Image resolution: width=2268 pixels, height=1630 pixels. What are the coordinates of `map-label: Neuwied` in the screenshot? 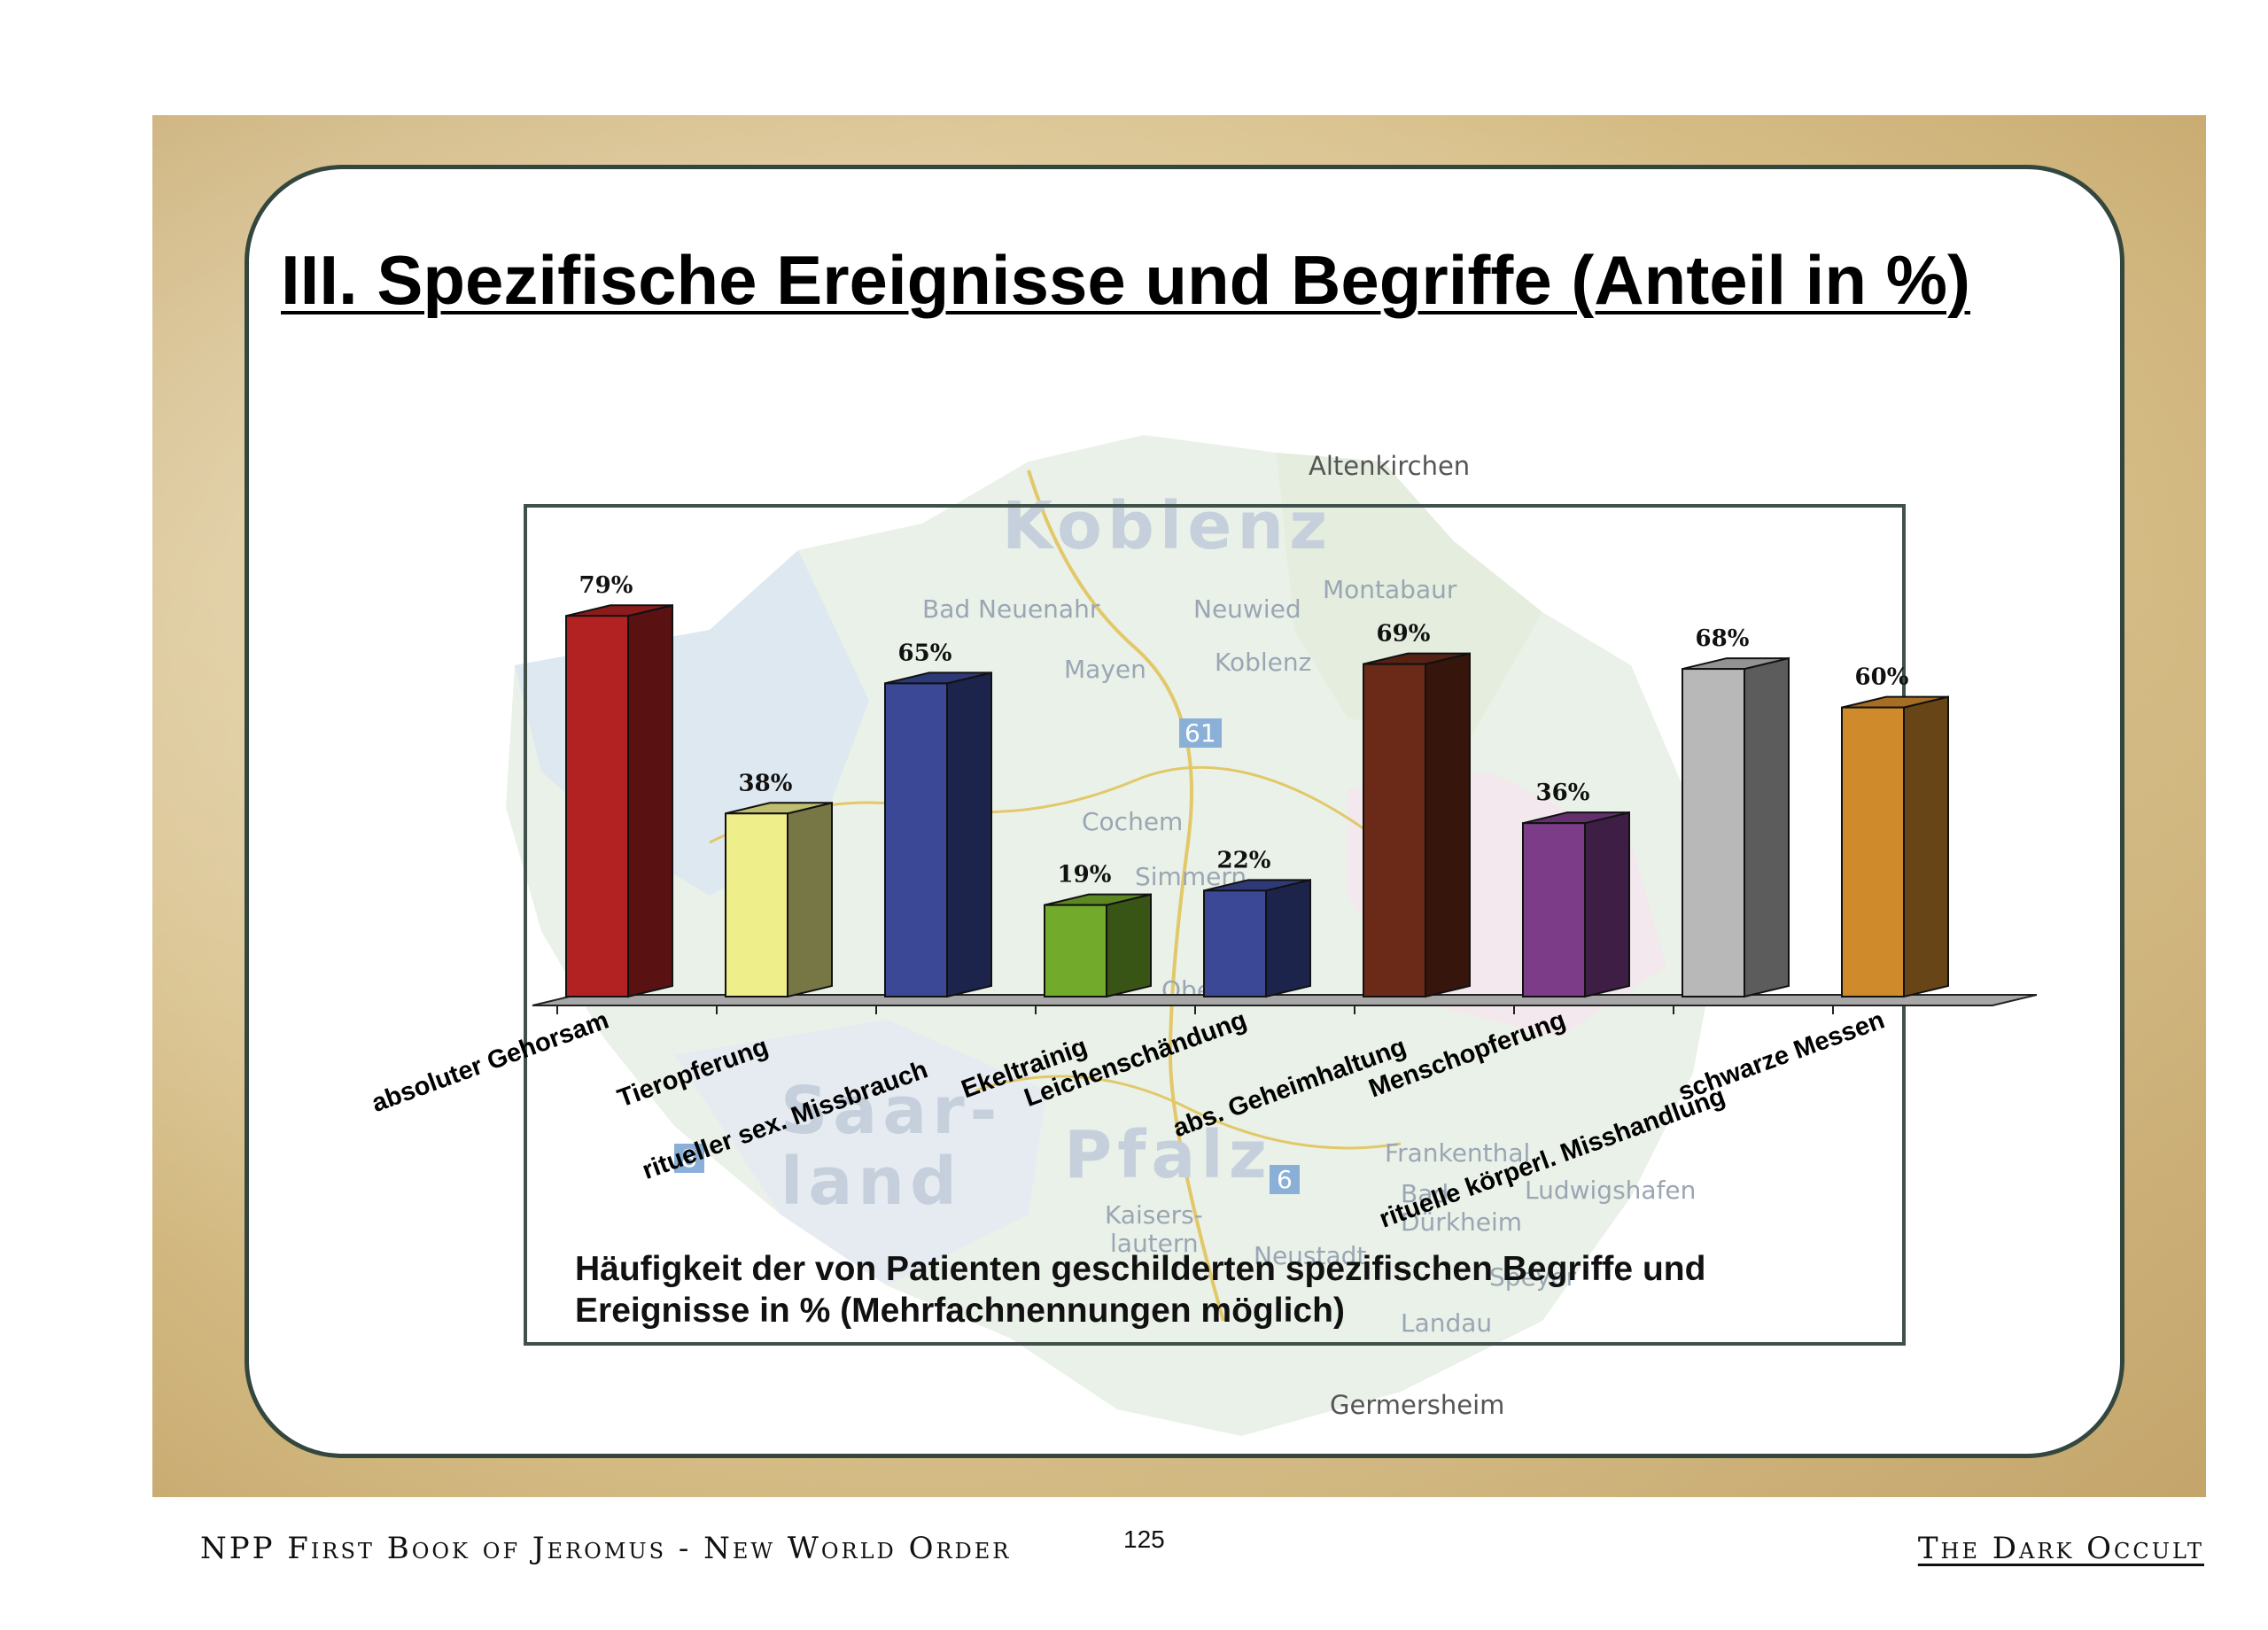 It's located at (1247, 609).